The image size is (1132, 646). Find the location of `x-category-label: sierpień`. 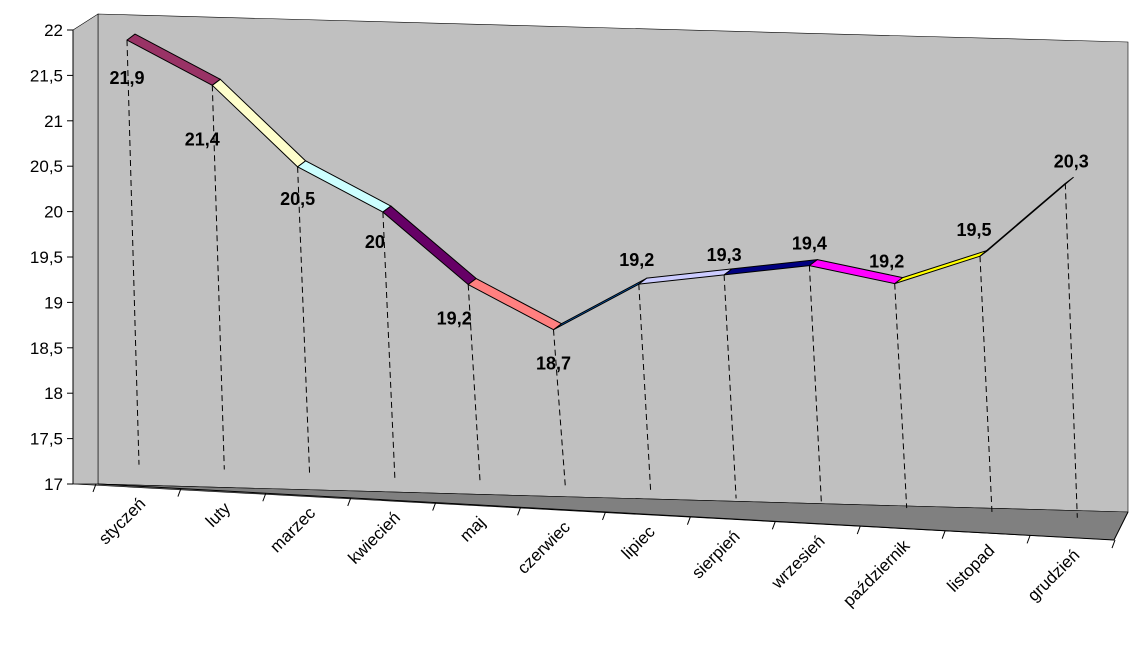

x-category-label: sierpień is located at coordinates (716, 555).